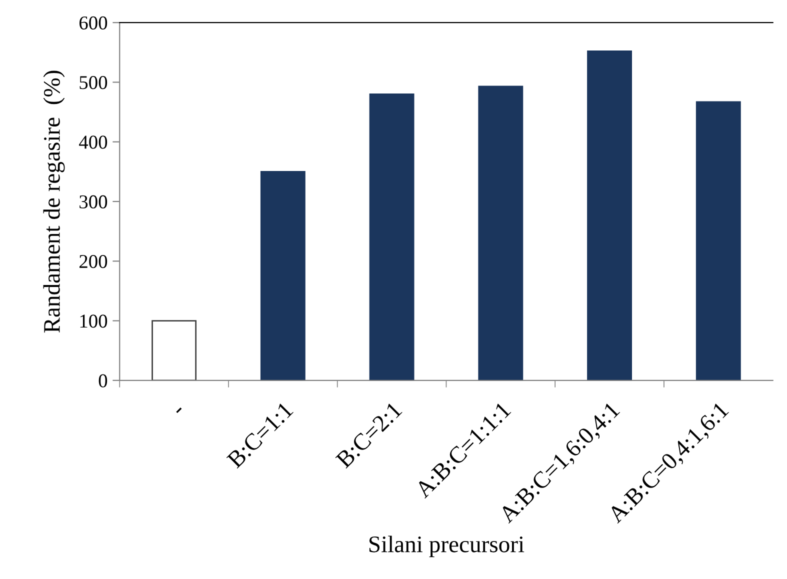  I want to click on y-tick-label: 100, so click(94, 321).